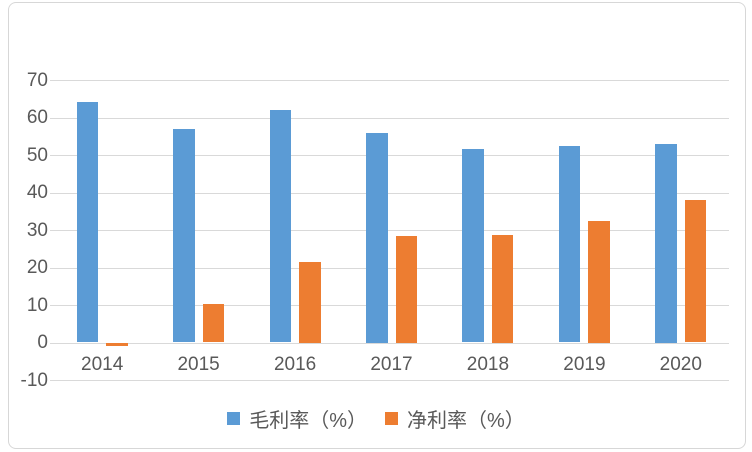 Image resolution: width=752 pixels, height=452 pixels. What do you see at coordinates (198, 364) in the screenshot?
I see `x-axis-tick-label: 2015` at bounding box center [198, 364].